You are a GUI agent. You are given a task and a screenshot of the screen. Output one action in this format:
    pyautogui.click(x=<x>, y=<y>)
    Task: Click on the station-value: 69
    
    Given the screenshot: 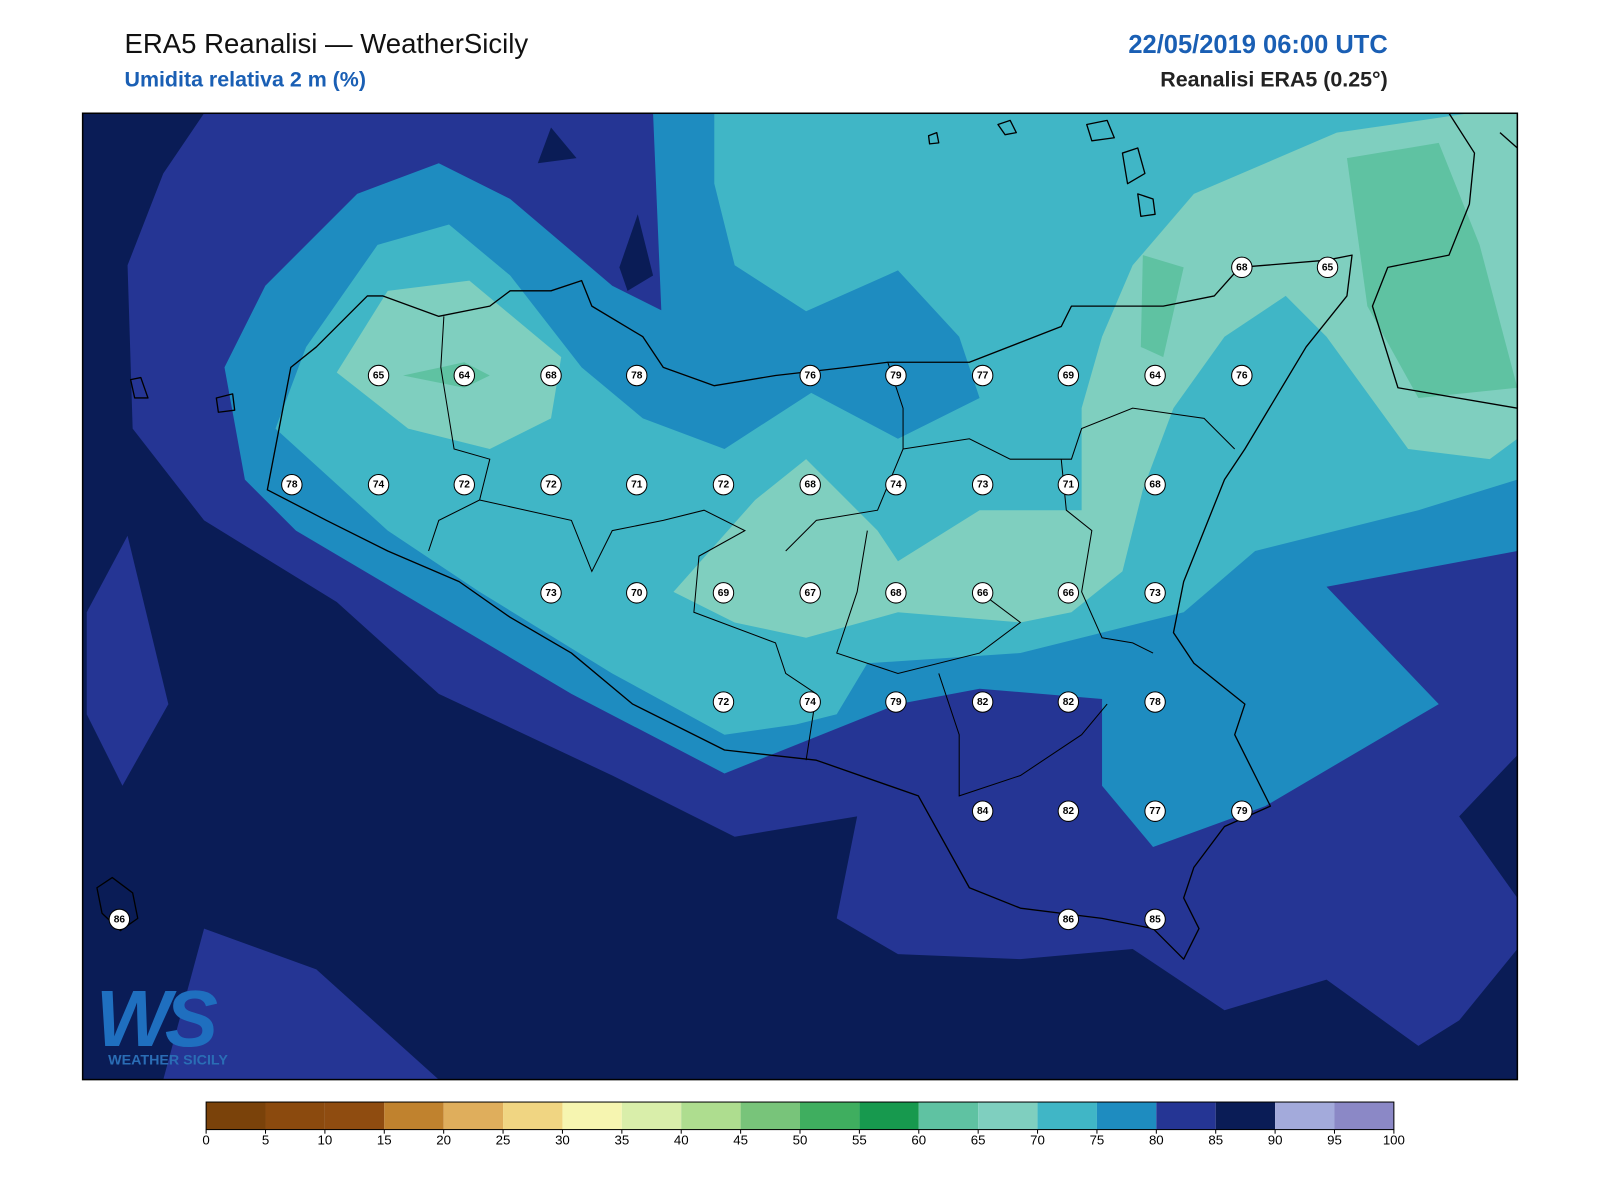 What is the action you would take?
    pyautogui.click(x=724, y=593)
    